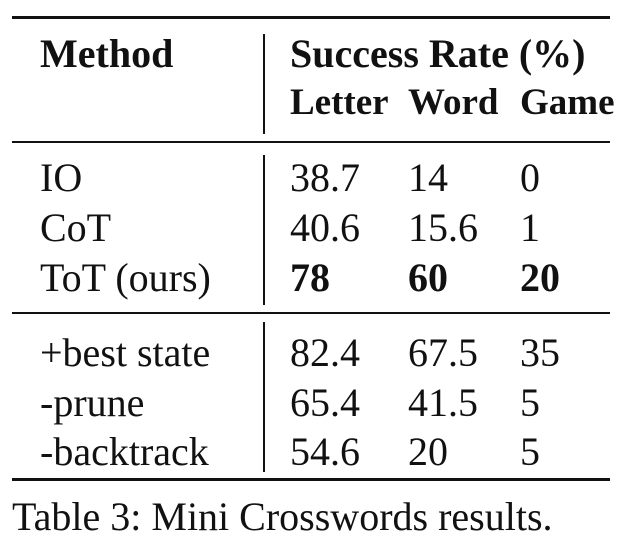 Image resolution: width=640 pixels, height=545 pixels. Describe the element at coordinates (125, 277) in the screenshot. I see `row-label: ToT (ours)` at that location.